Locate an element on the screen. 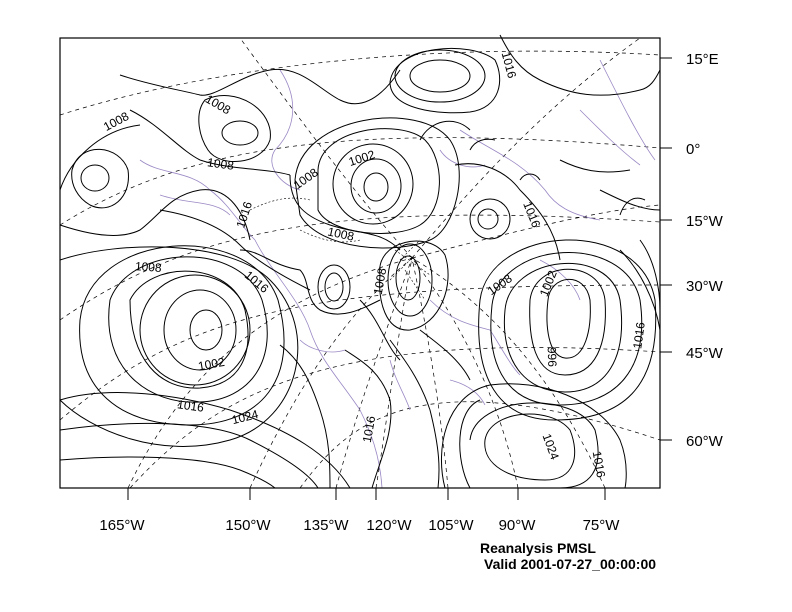  contour-label: 1002 is located at coordinates (211, 364).